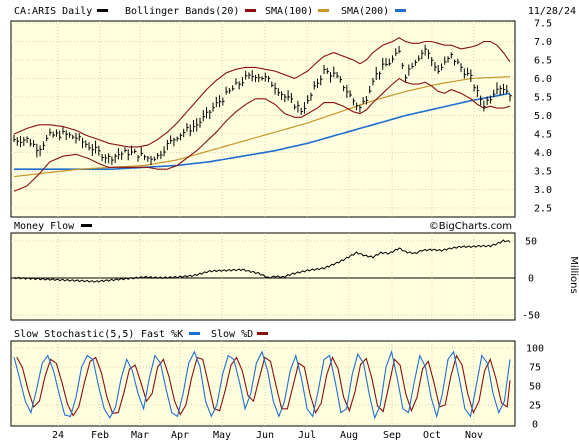 This screenshot has height=444, width=579. Describe the element at coordinates (552, 11) in the screenshot. I see `chart-date: 11/28/24` at that location.